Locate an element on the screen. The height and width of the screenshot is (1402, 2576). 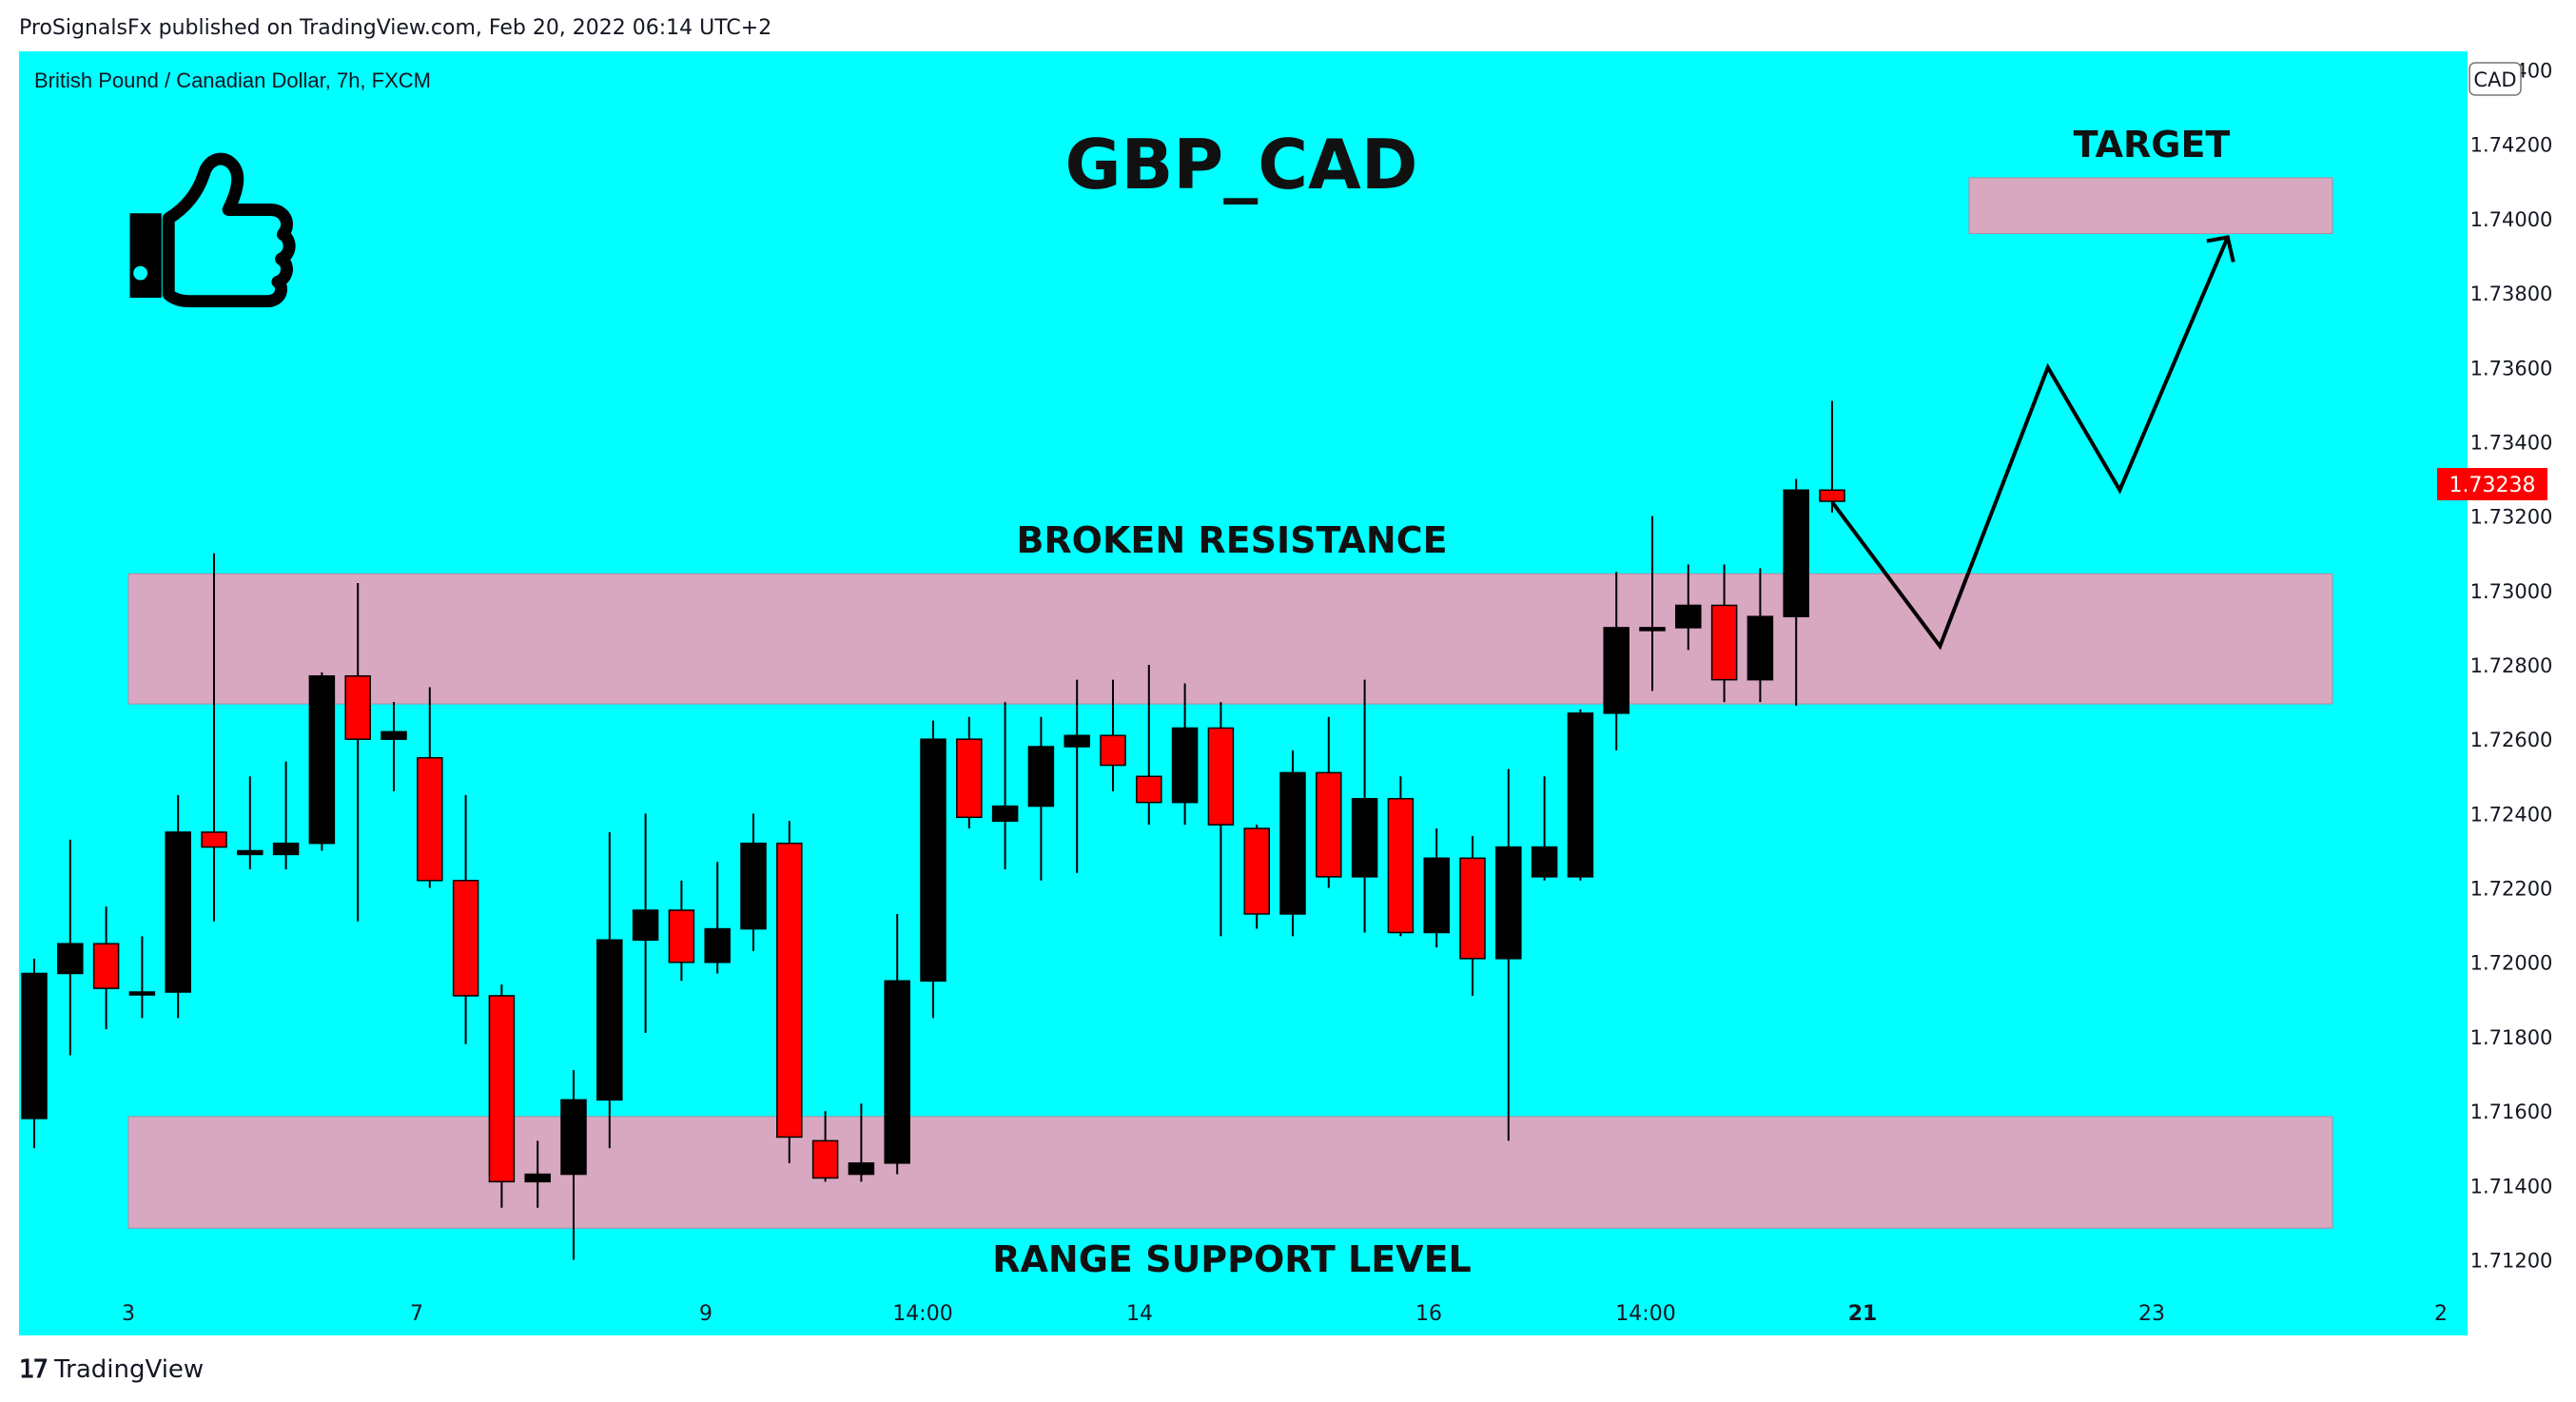
y-tick-label: 1.72600 is located at coordinates (2511, 740).